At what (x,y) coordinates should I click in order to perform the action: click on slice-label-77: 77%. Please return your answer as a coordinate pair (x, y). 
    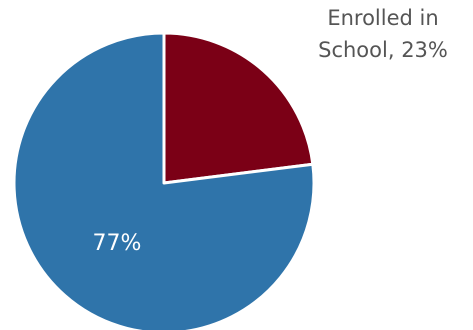
    Looking at the image, I should click on (117, 243).